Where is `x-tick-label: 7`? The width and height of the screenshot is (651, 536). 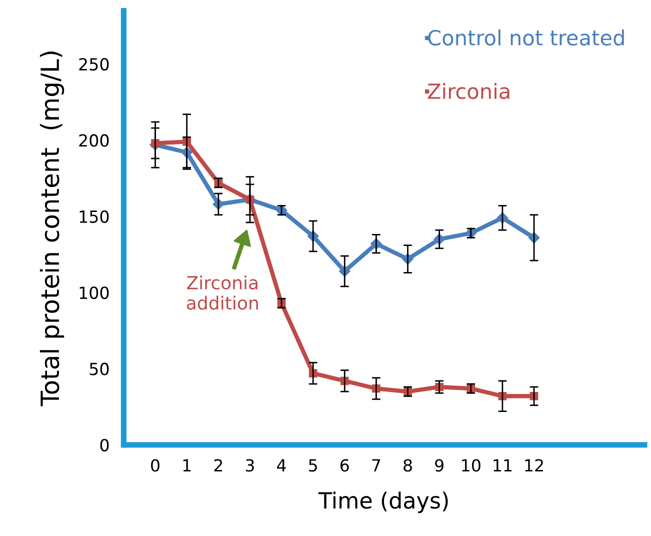 x-tick-label: 7 is located at coordinates (376, 465).